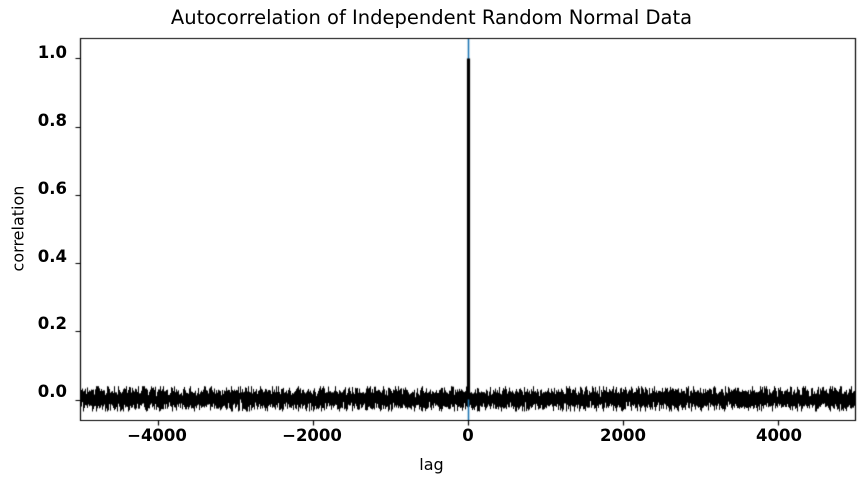 The height and width of the screenshot is (484, 863). I want to click on y-axis-label: correlation, so click(18, 228).